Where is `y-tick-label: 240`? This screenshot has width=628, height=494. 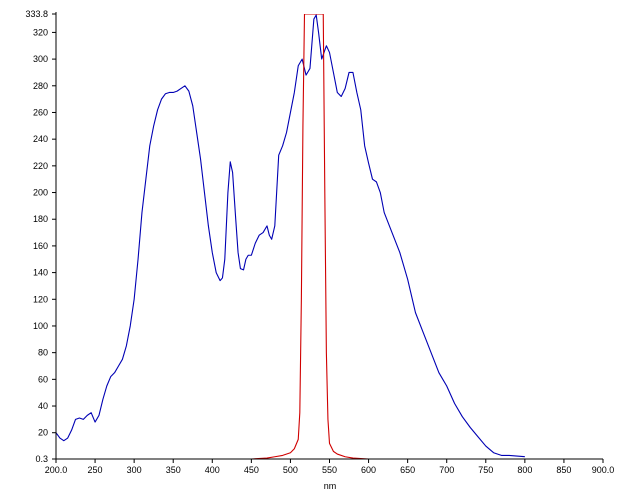
y-tick-label: 240 is located at coordinates (40, 139).